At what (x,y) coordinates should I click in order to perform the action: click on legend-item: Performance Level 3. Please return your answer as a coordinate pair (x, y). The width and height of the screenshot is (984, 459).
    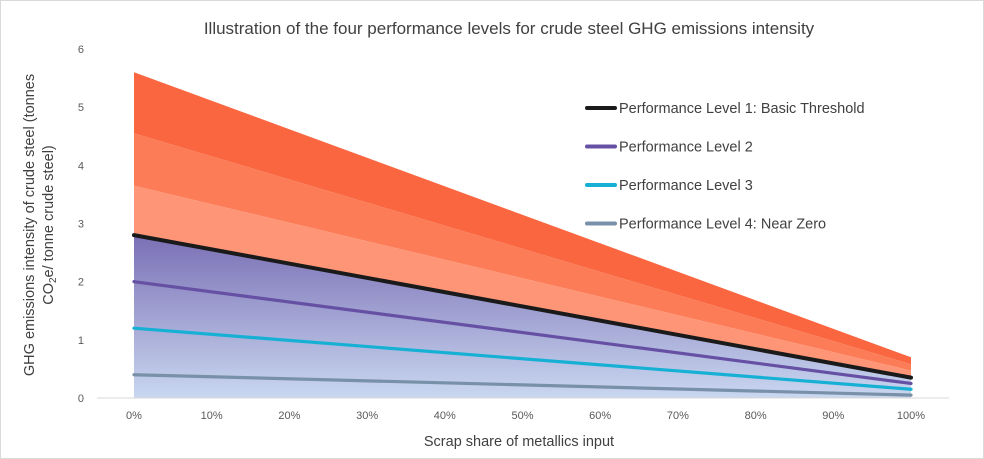
    Looking at the image, I should click on (669, 186).